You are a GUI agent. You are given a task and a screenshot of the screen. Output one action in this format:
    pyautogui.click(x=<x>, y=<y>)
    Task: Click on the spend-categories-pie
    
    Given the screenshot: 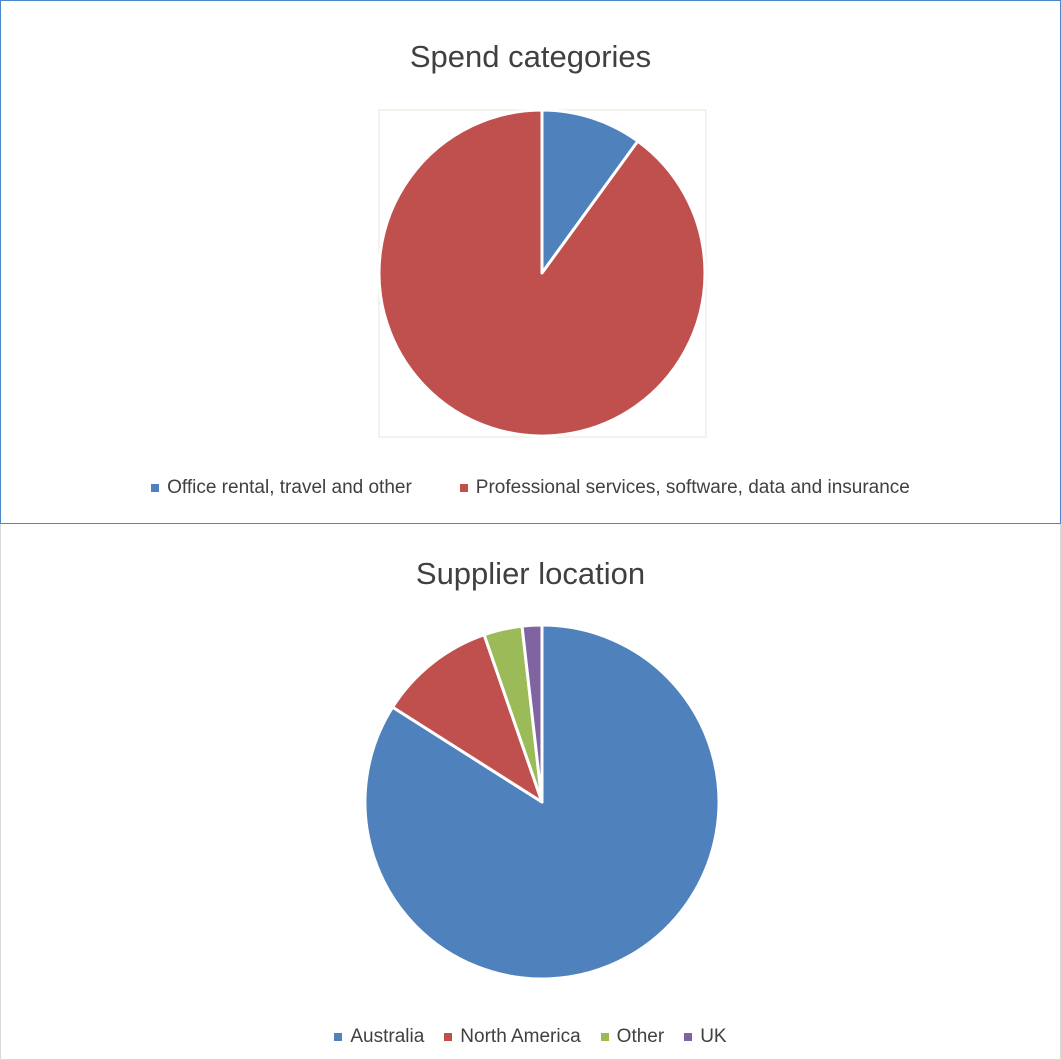 What is the action you would take?
    pyautogui.click(x=542, y=273)
    